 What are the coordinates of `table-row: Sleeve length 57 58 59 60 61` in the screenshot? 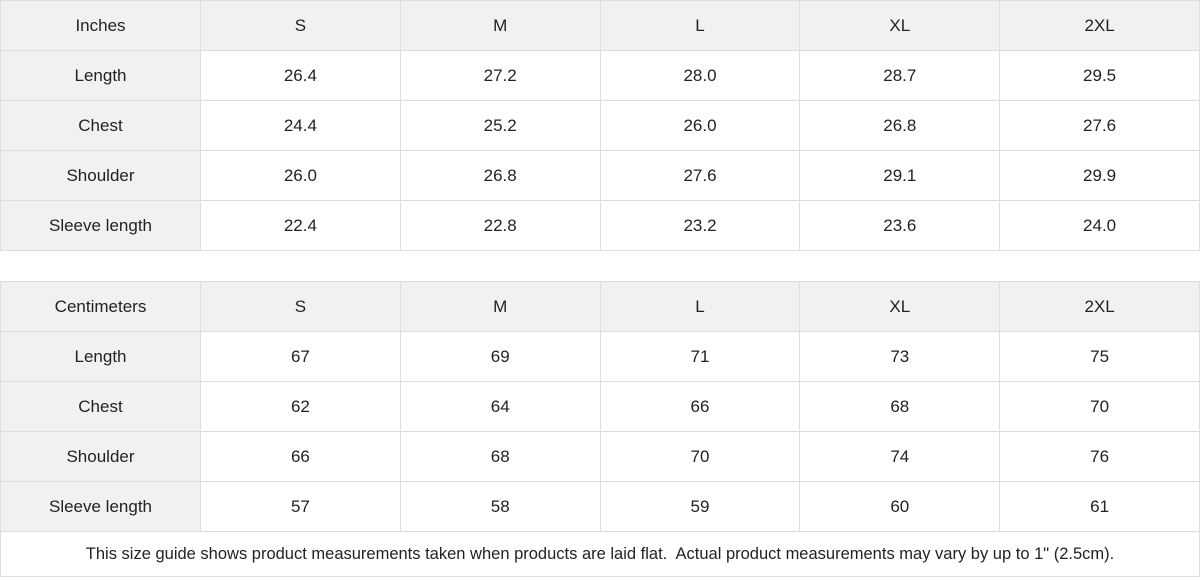 It's located at (600, 506).